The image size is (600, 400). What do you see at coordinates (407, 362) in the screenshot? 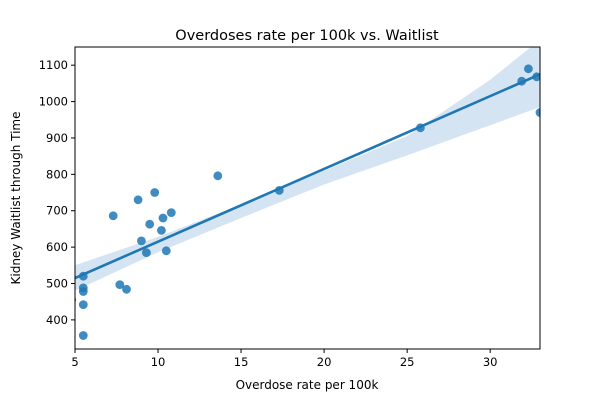
I see `x-tick-label: 25` at bounding box center [407, 362].